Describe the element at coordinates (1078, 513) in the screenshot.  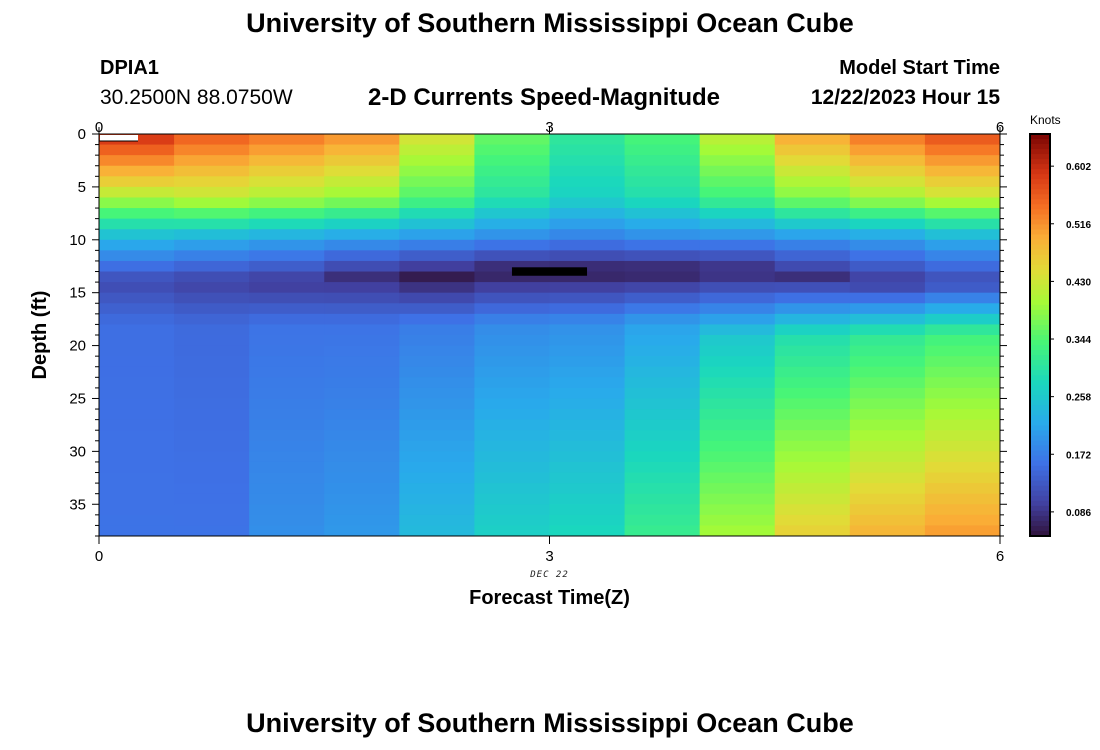
I see `colorbar-tick-label: 0.086` at that location.